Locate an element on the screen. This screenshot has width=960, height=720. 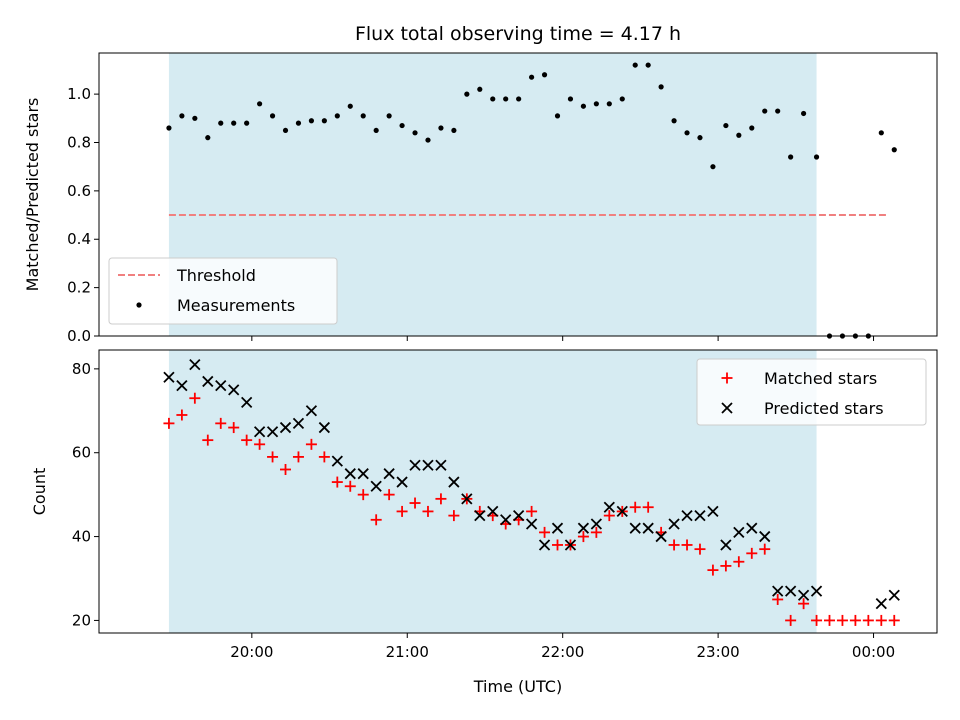
x-tick-label: 21:00 is located at coordinates (407, 652).